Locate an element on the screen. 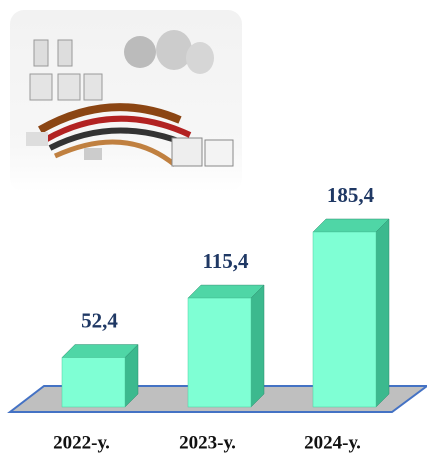  value-label: 115,4 is located at coordinates (225, 261).